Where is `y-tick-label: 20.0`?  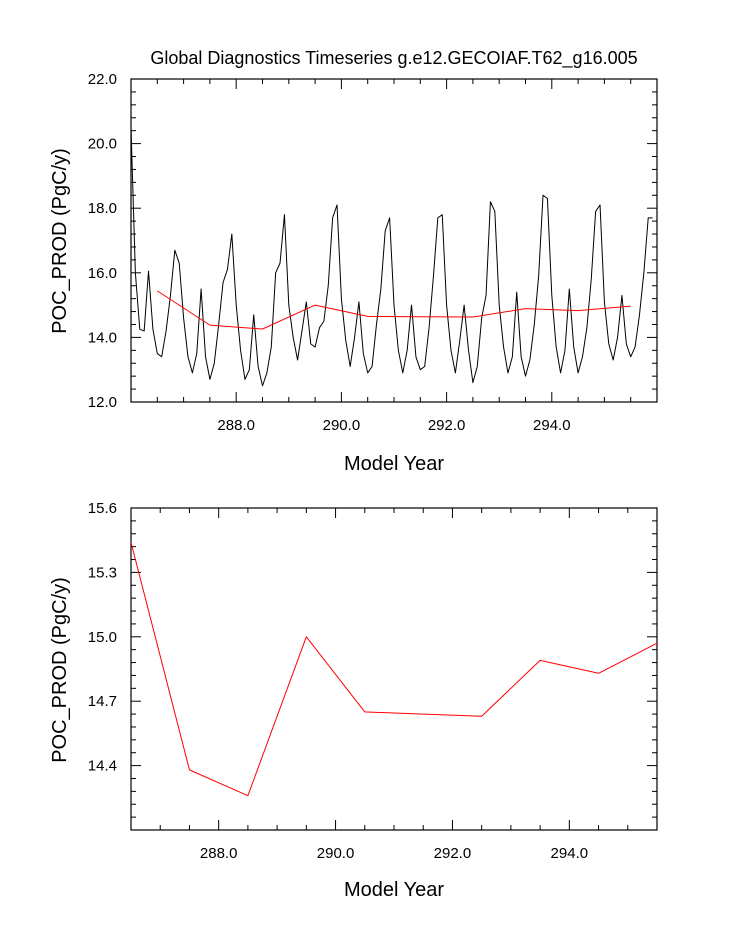
y-tick-label: 20.0 is located at coordinates (102, 144).